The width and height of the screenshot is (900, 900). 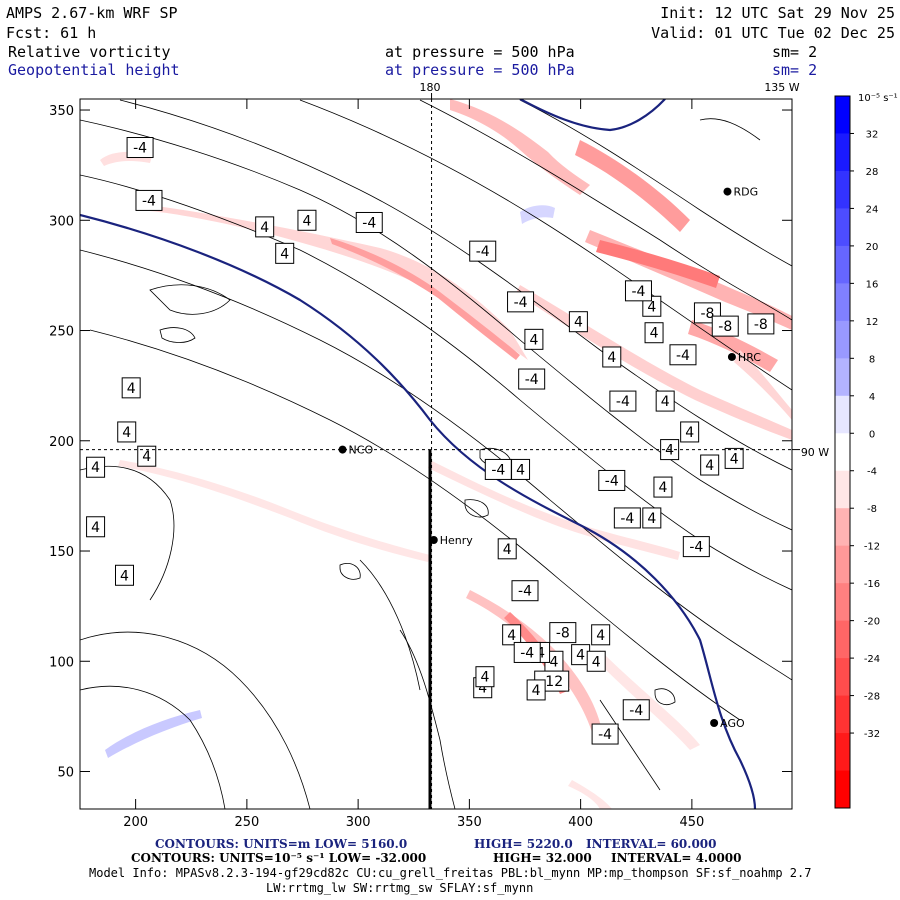 I want to click on x-tick-label: 300, so click(x=358, y=822).